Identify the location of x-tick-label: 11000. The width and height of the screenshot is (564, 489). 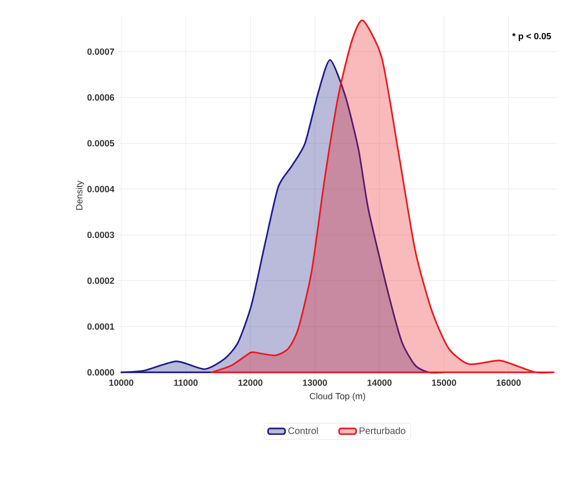
(186, 383).